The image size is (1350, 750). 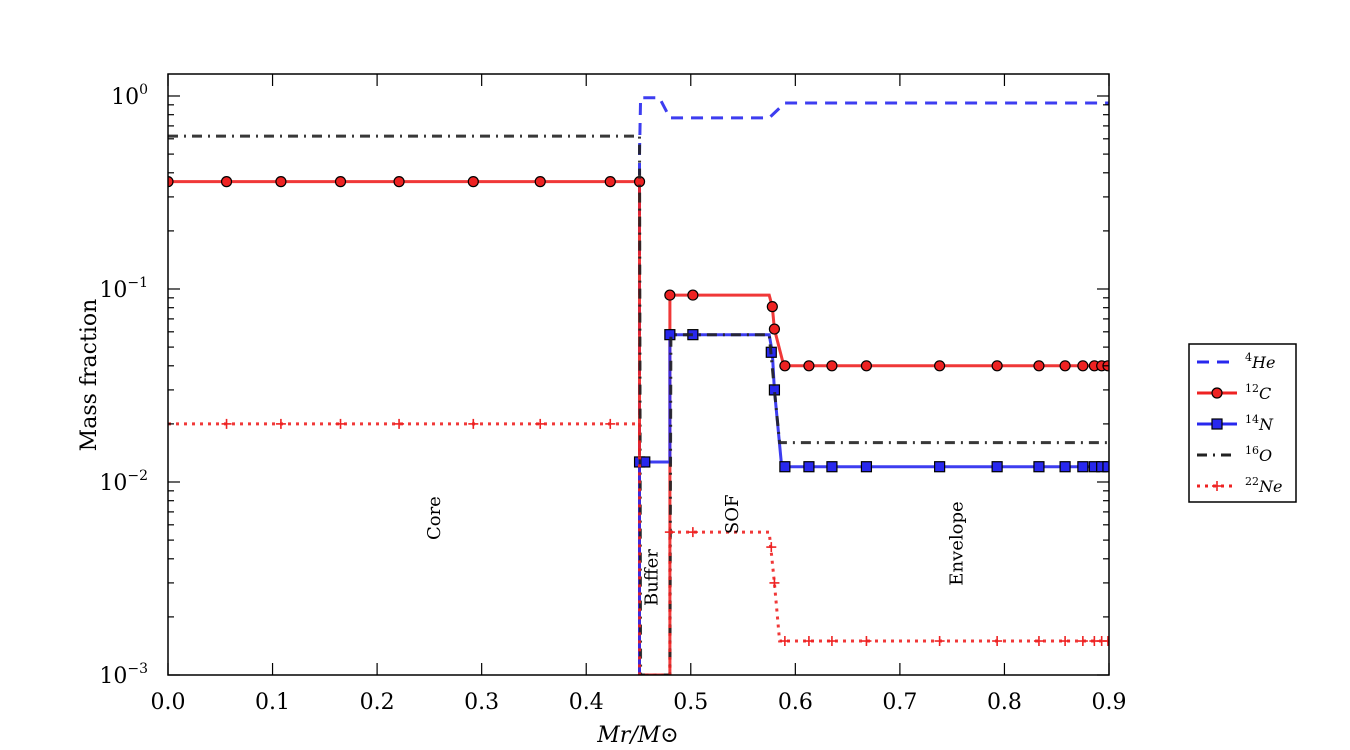 What do you see at coordinates (434, 518) in the screenshot?
I see `region-label: Core` at bounding box center [434, 518].